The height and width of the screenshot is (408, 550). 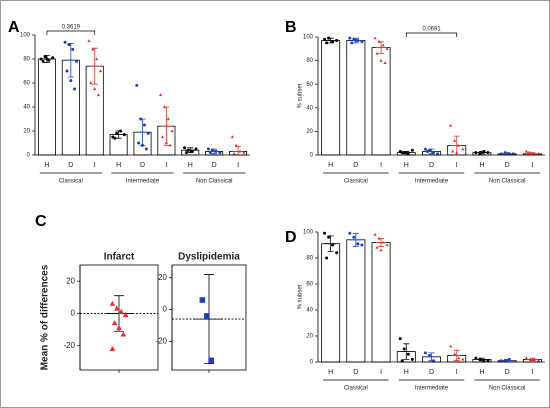 I want to click on panel-title: Infarct, so click(x=119, y=257).